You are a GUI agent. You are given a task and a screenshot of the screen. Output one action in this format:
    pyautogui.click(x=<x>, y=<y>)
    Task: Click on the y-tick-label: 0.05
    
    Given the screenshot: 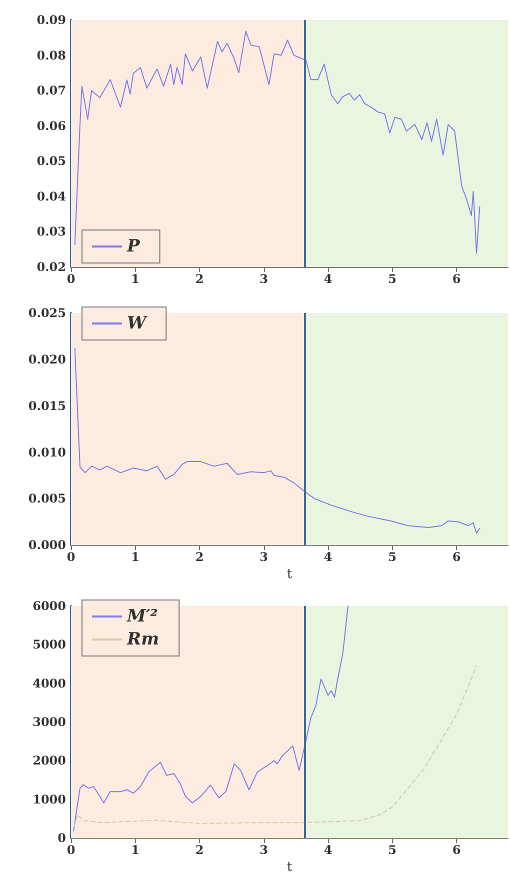 What is the action you would take?
    pyautogui.click(x=51, y=161)
    